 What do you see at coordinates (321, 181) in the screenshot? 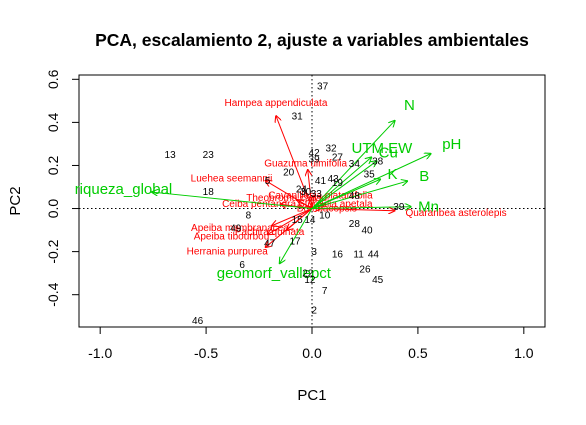
I see `site-label: 41` at bounding box center [321, 181].